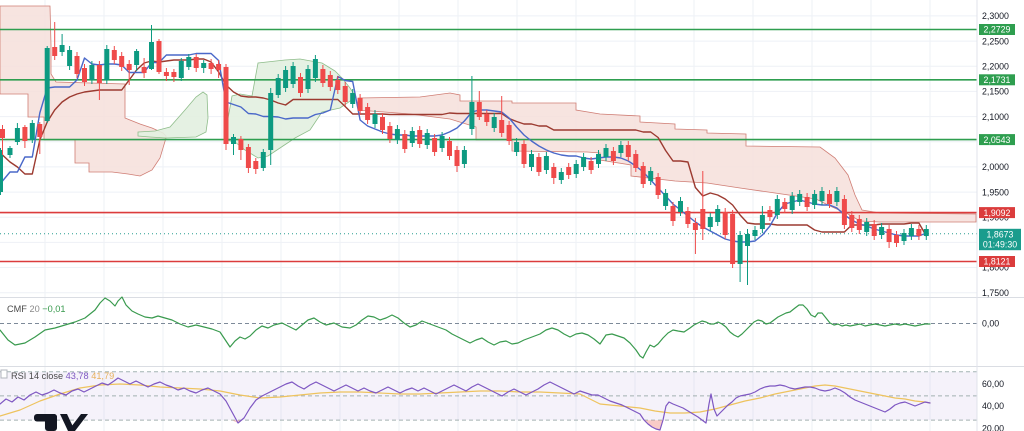  I want to click on svg-text: 40,00, so click(993, 406).